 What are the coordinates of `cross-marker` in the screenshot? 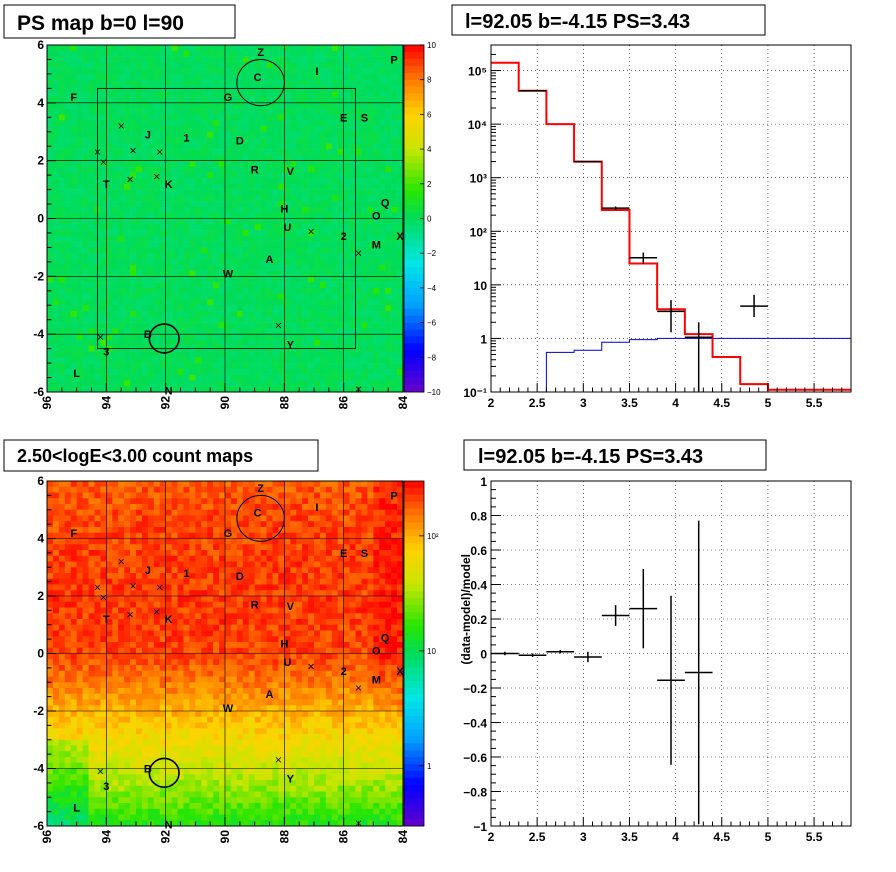 It's located at (358, 253).